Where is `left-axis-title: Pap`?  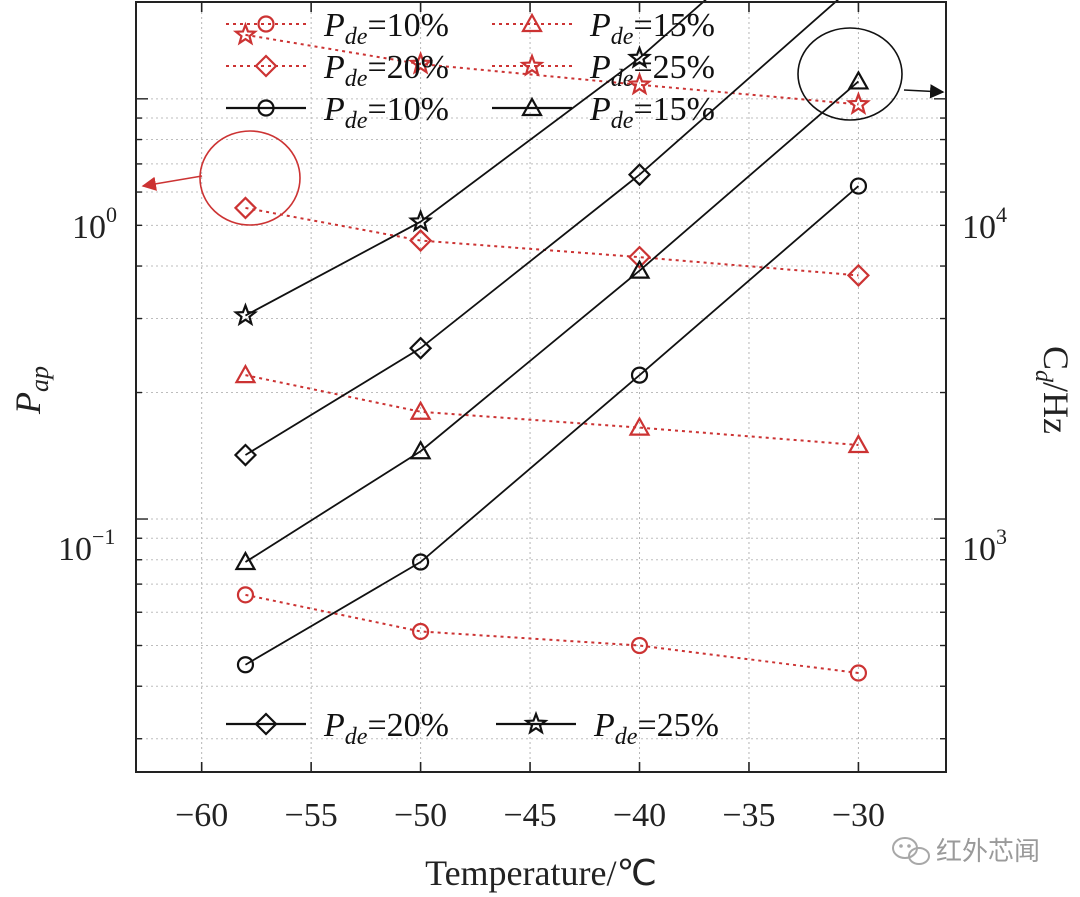
left-axis-title: Pap is located at coordinates (31, 390).